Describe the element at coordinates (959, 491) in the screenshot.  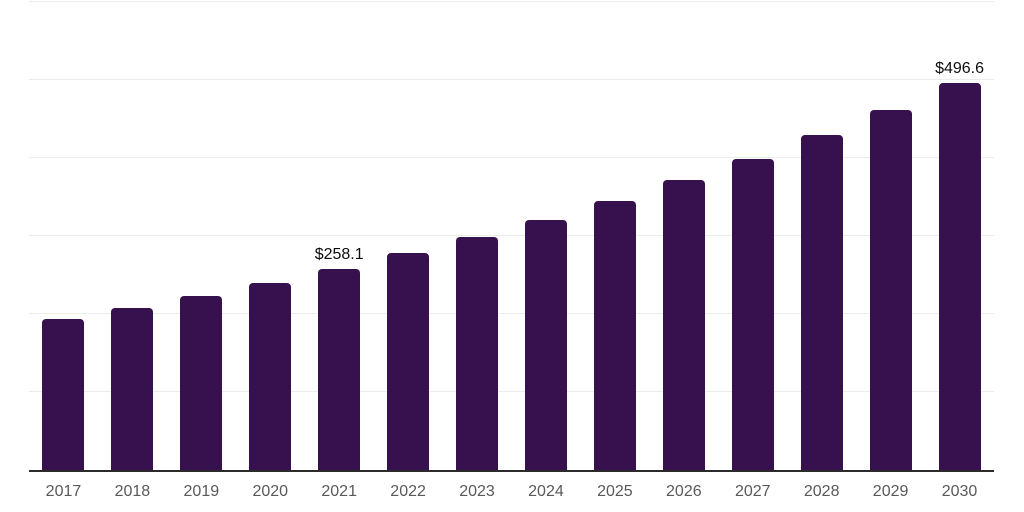
I see `x-tick-label-2030: 2030` at that location.